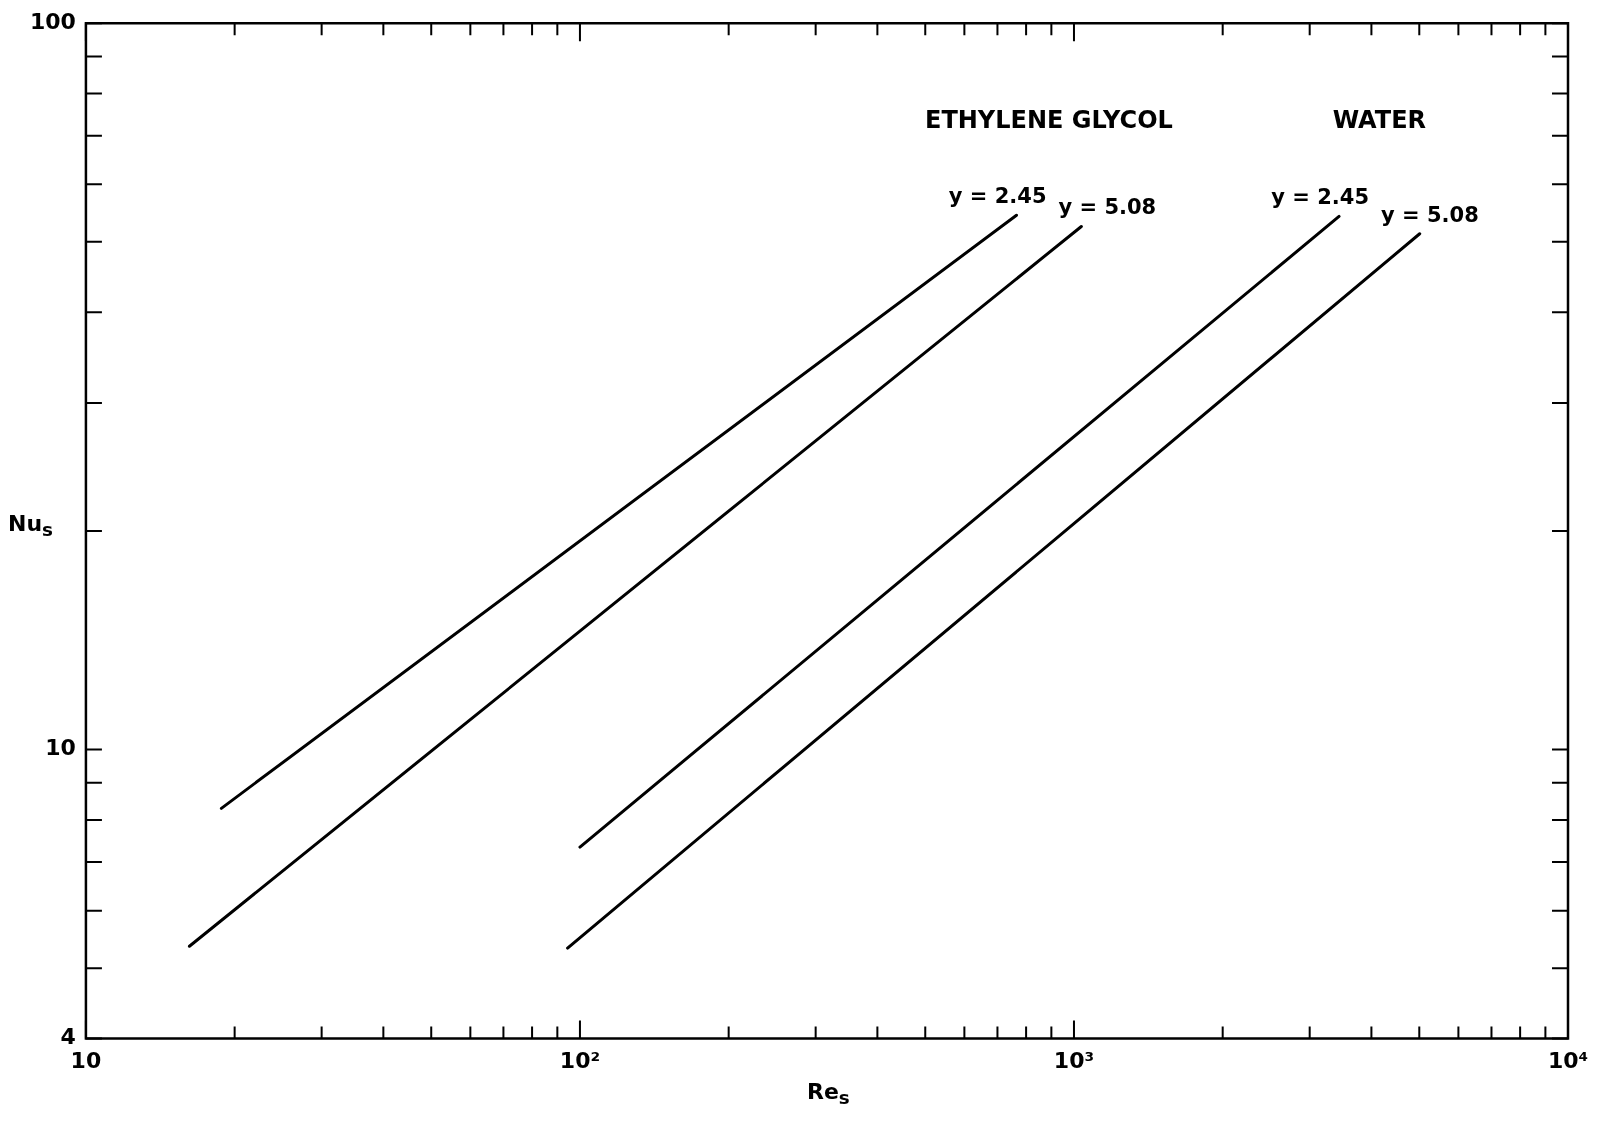  I want to click on x-tick-label: 10, so click(86, 1060).